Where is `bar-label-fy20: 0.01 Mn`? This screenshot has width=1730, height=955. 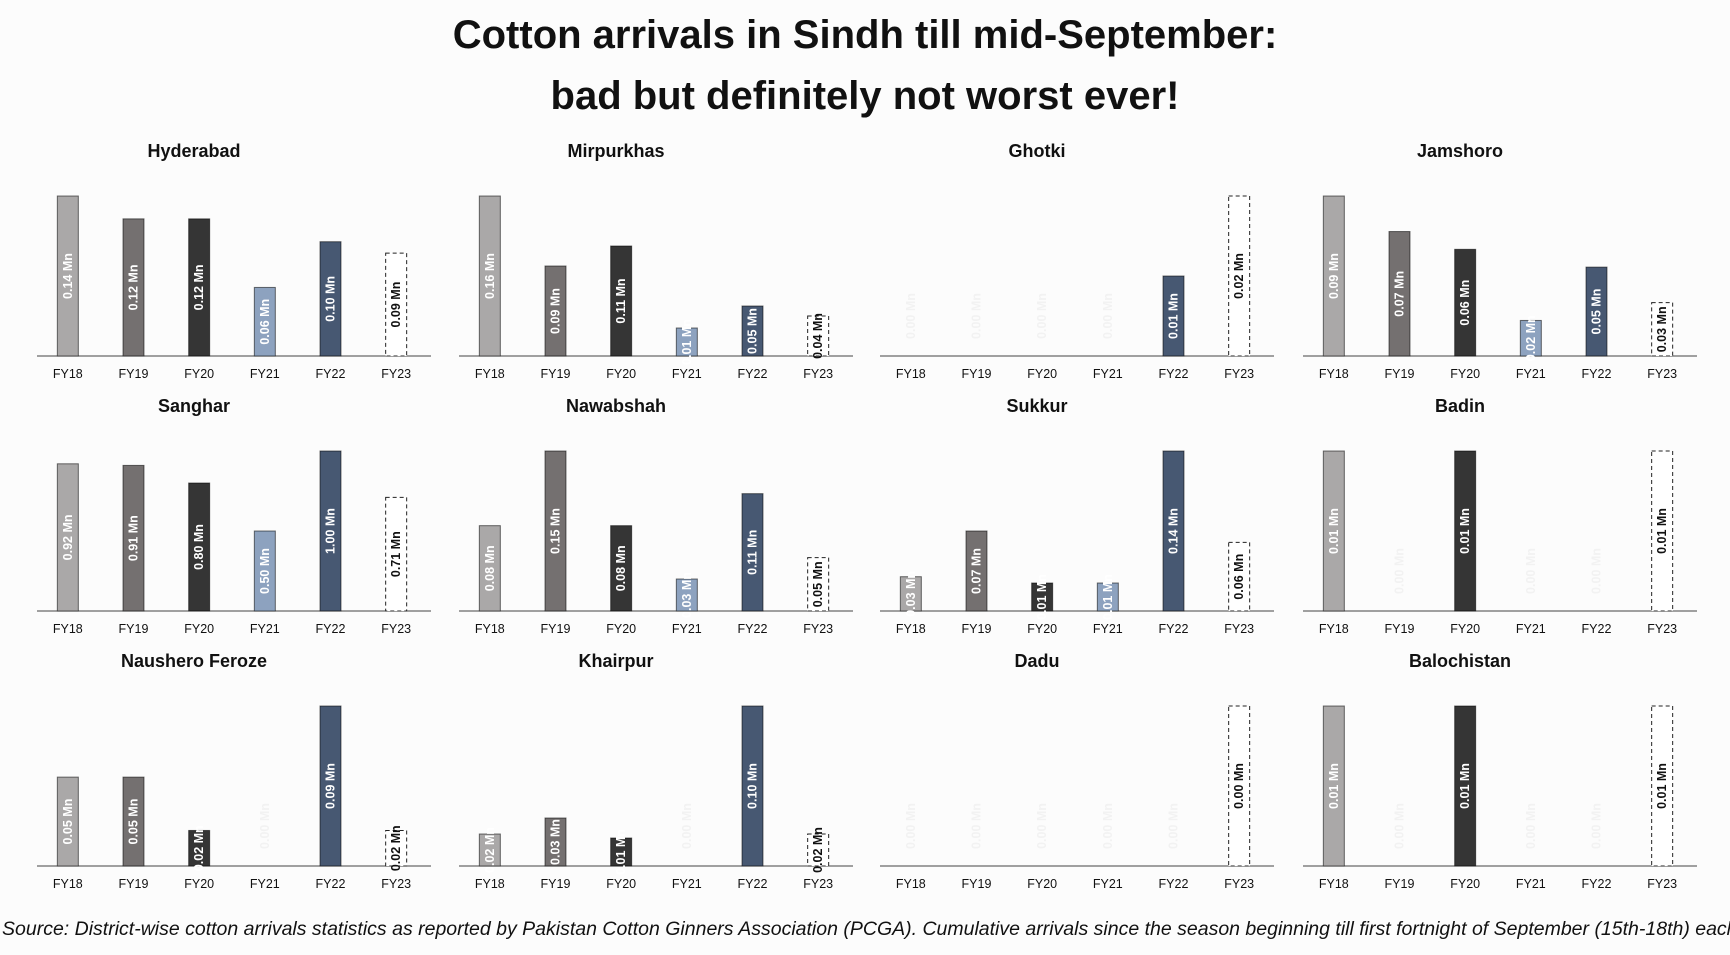
bar-label-fy20: 0.01 Mn is located at coordinates (1042, 597).